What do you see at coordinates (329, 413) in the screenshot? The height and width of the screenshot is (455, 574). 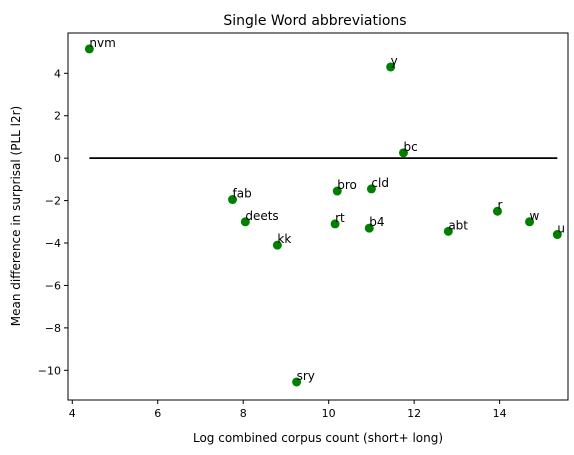 I see `x-tick-label: 10` at bounding box center [329, 413].